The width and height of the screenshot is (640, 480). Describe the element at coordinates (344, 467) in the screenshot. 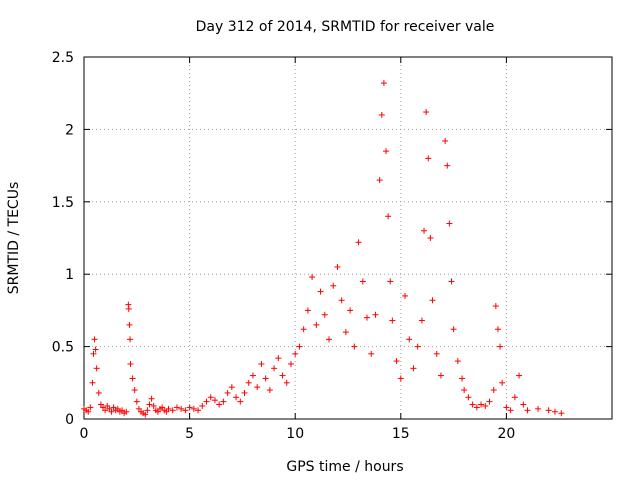

I see `x-axis-label: GPS time / hours` at that location.